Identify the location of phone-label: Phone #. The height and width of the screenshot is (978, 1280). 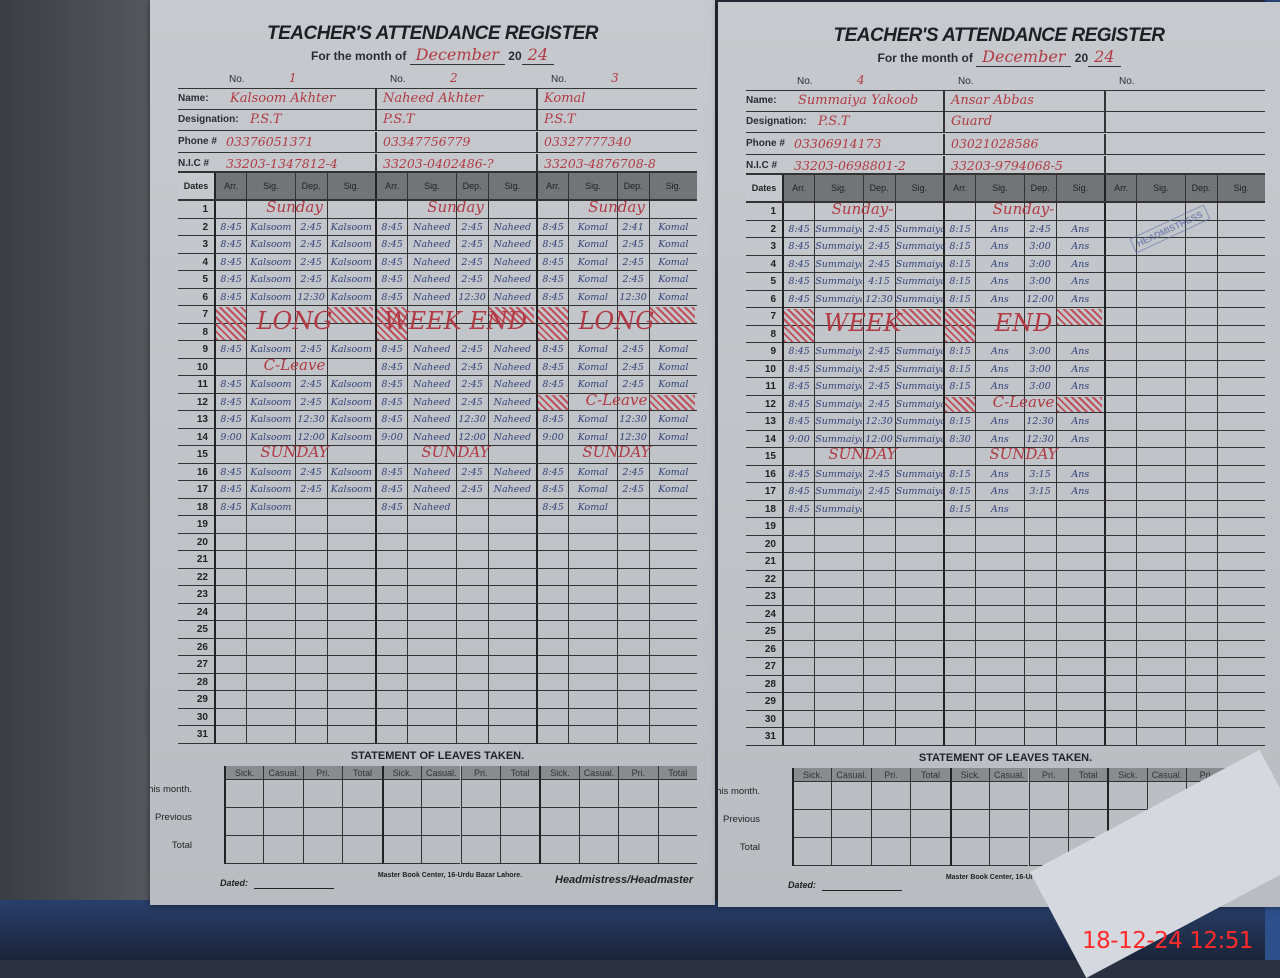
(197, 141).